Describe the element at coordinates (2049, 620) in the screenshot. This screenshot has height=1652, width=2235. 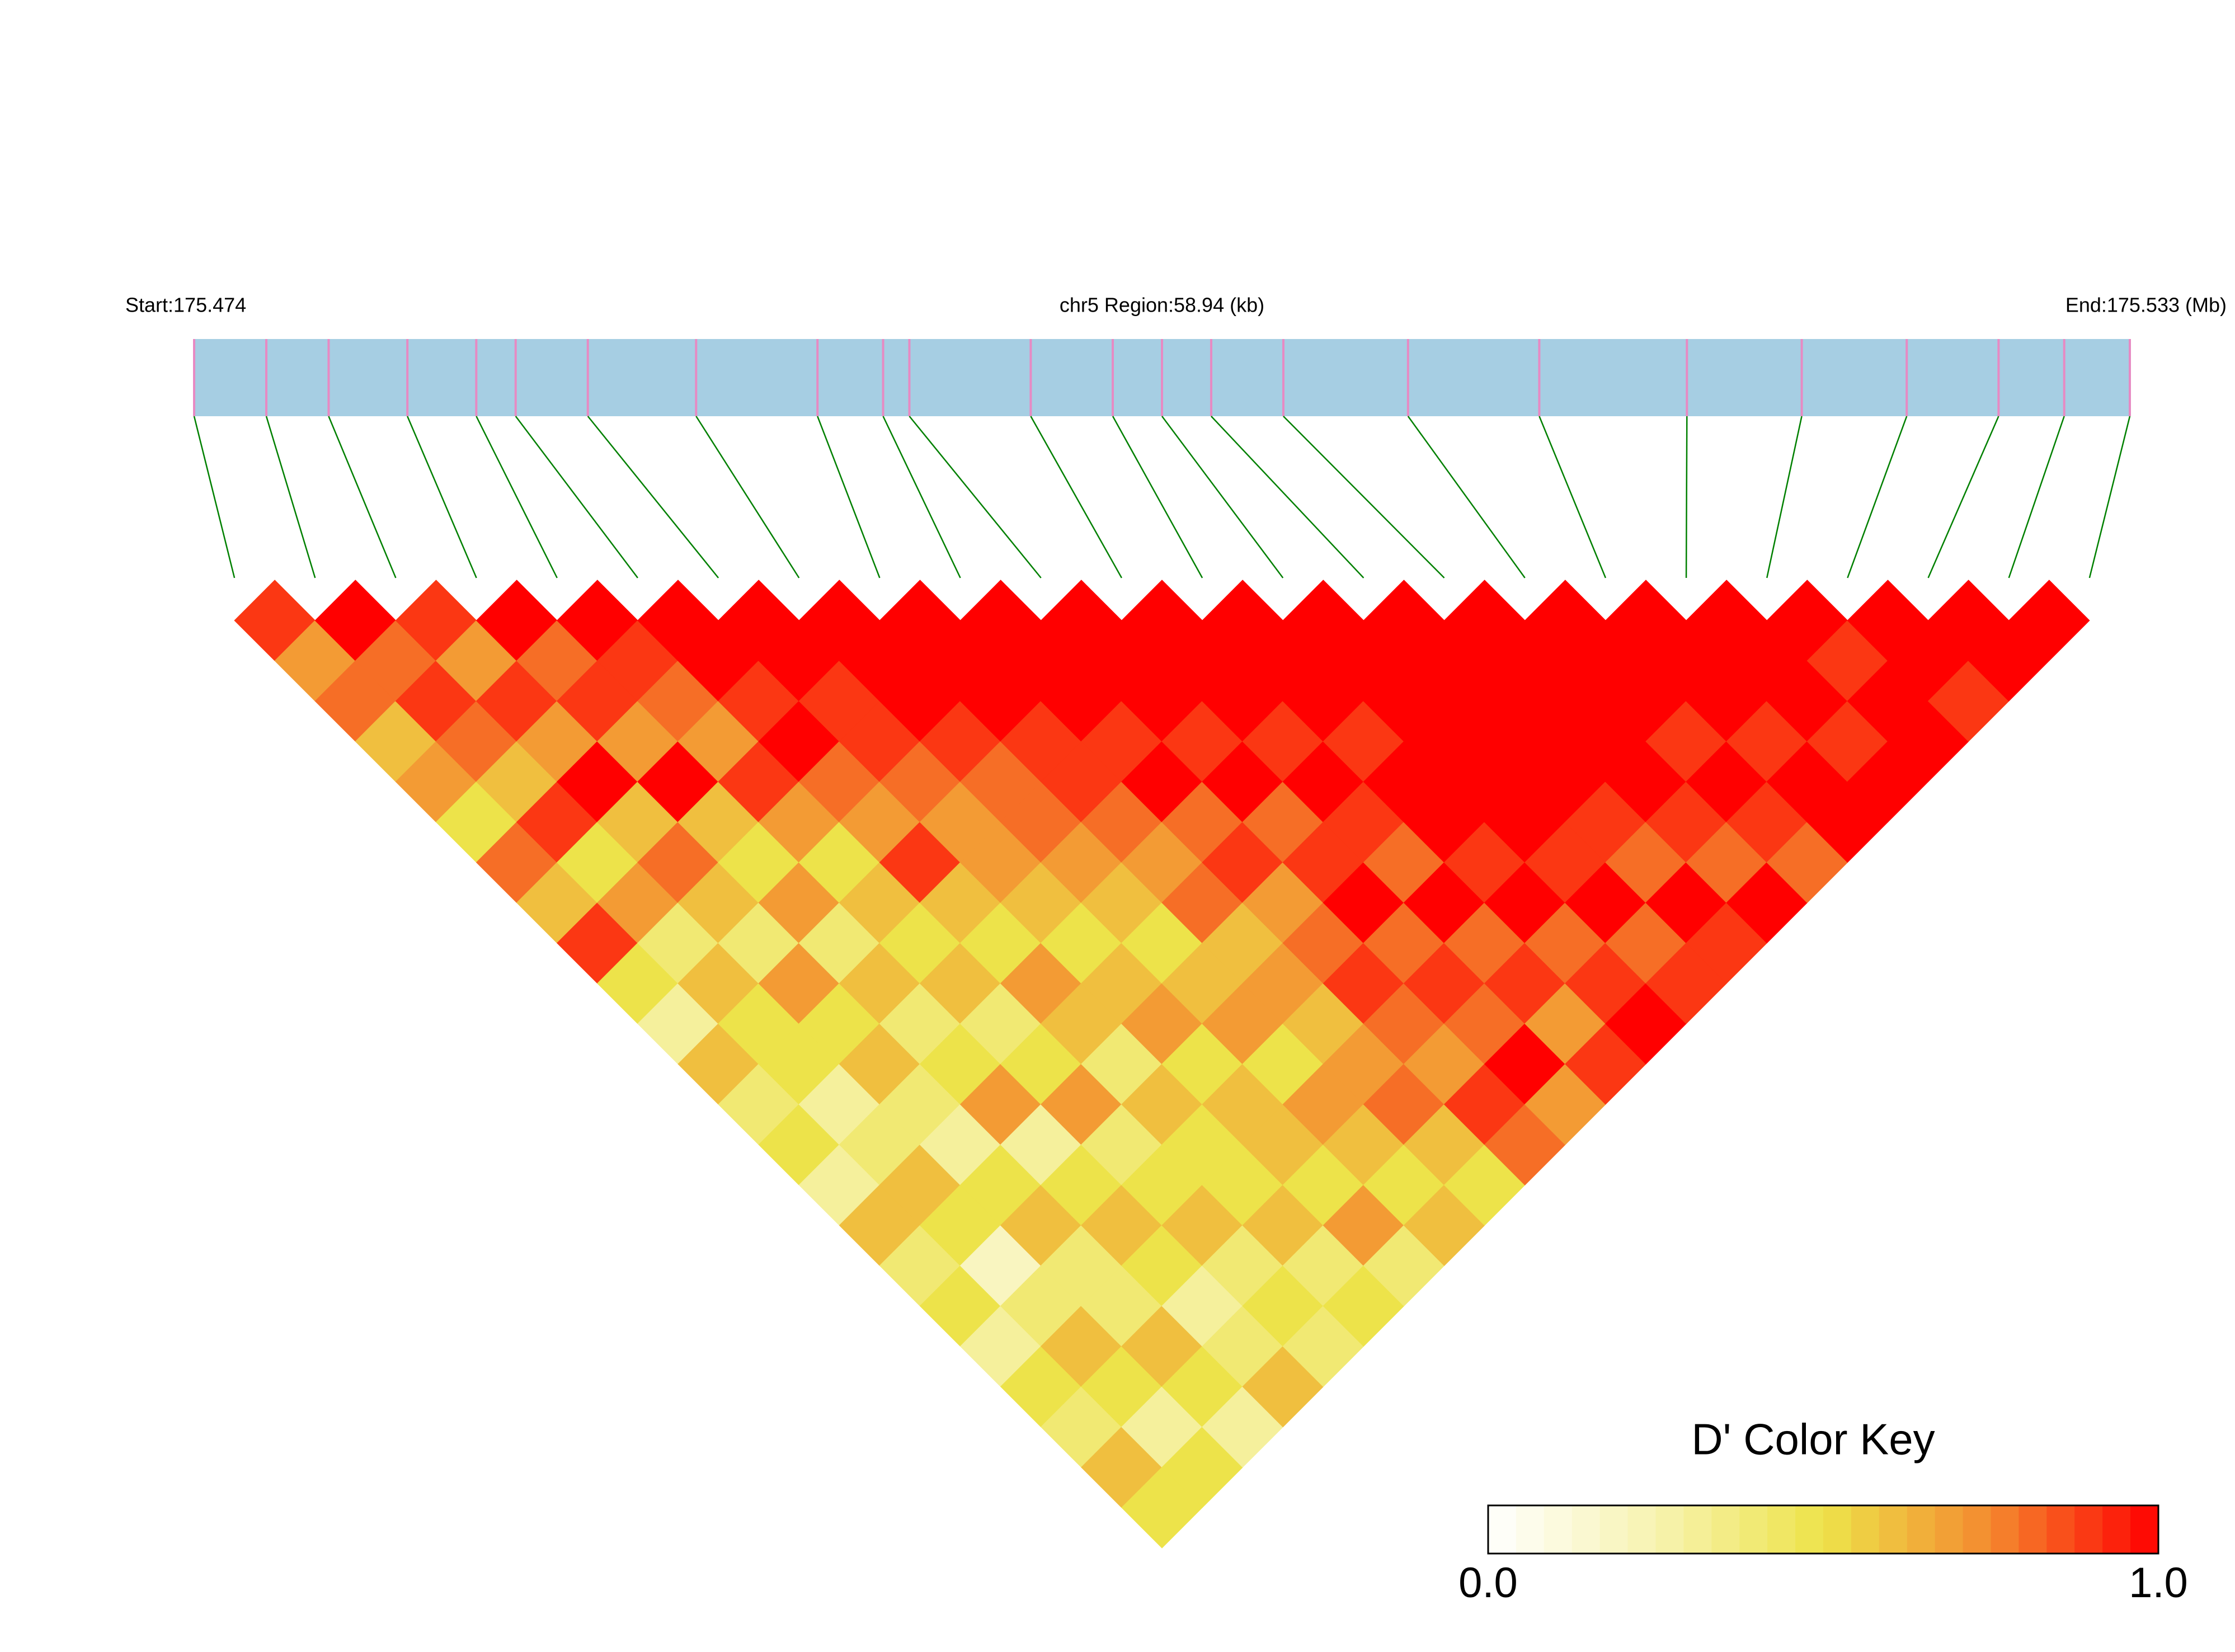
I see `ld-cell` at that location.